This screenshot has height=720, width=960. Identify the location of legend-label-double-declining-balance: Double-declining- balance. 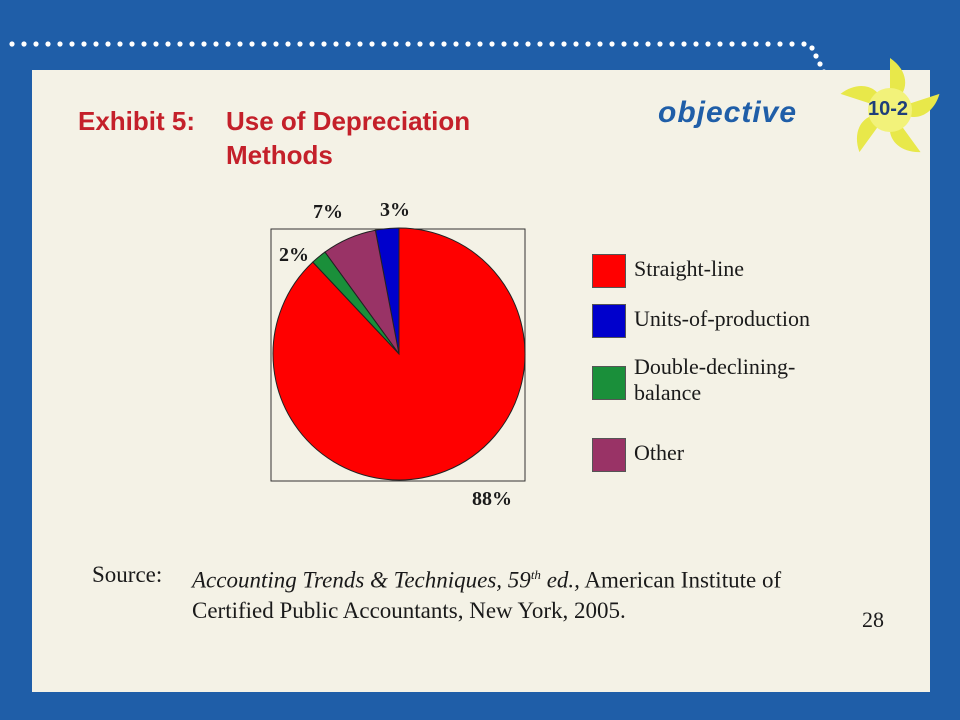
(715, 379).